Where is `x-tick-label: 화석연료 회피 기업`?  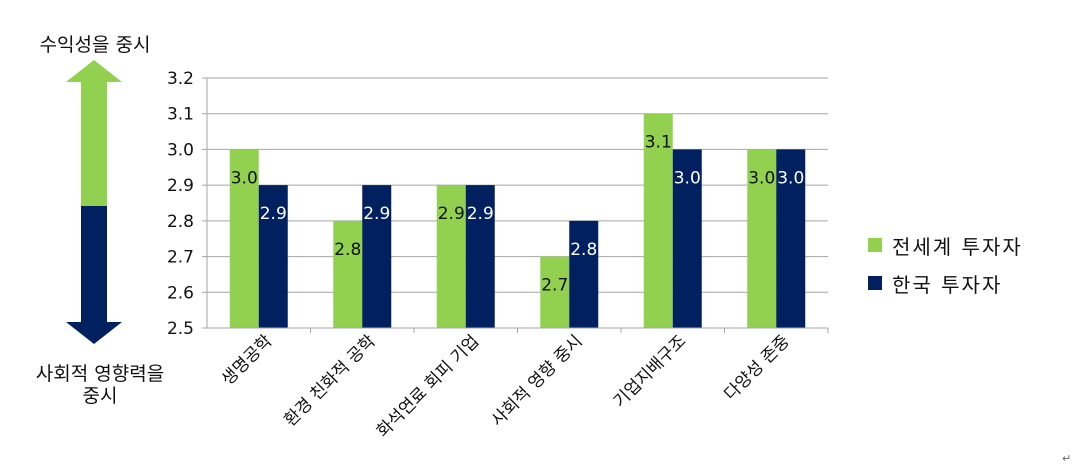
x-tick-label: 화석연료 회피 기업 is located at coordinates (428, 386).